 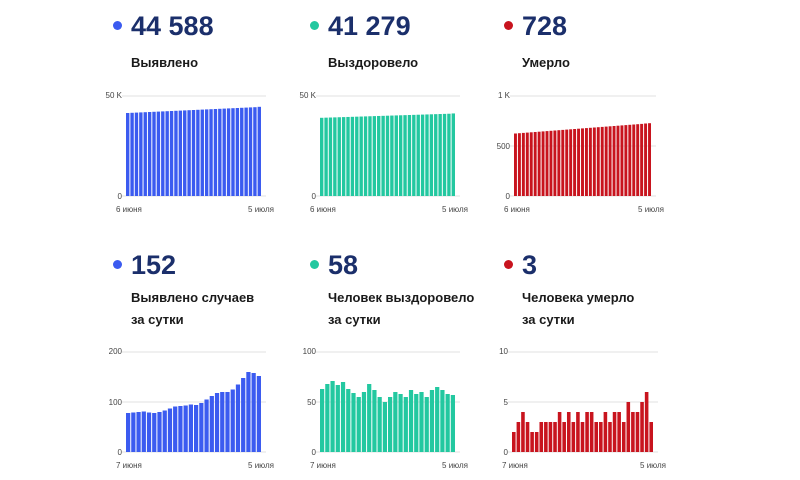 I want to click on daily-detected-total: 152, so click(x=154, y=265).